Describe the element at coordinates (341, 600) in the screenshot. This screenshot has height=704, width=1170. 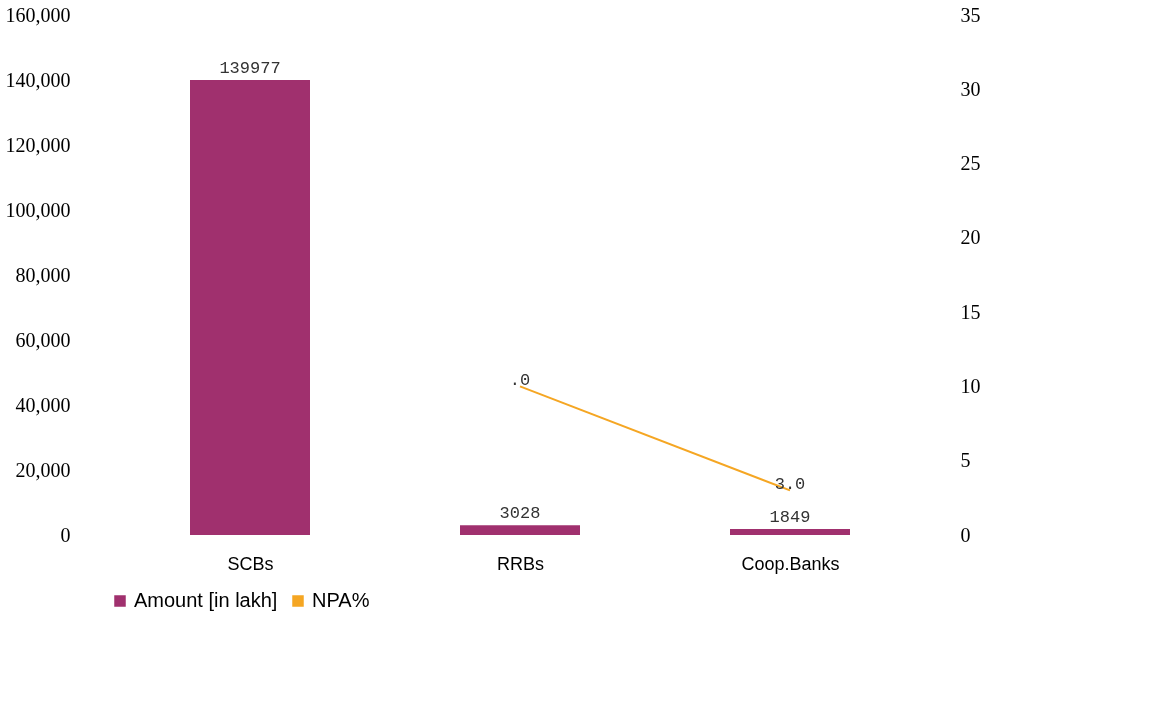
I see `legend-label: NPA%` at that location.